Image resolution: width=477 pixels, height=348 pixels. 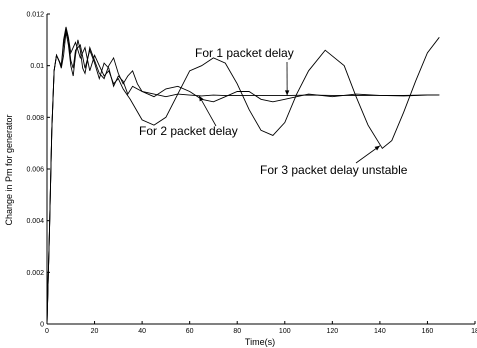 I want to click on annotation-2-packet-delay: For 2 packet delay, so click(x=188, y=131).